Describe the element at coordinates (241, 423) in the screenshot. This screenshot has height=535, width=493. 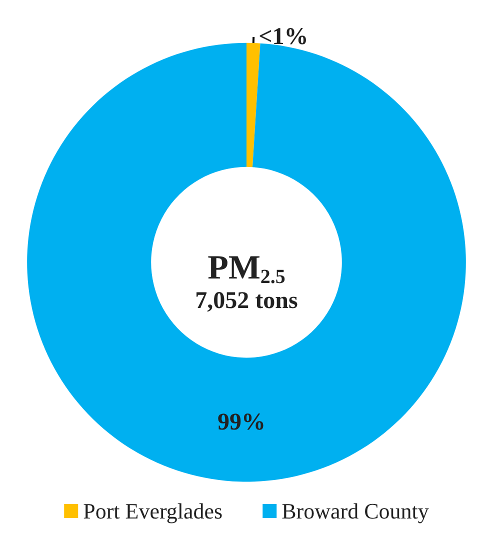
I see `data-label: 99%` at that location.